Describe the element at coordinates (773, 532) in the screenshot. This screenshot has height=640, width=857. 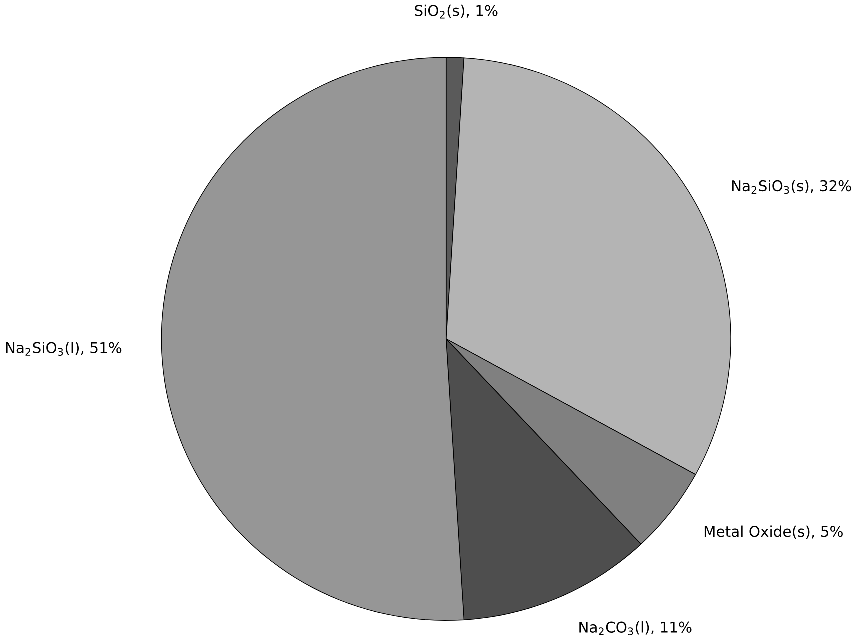
I see `slice-label: Metal Oxide(s), 5%` at that location.